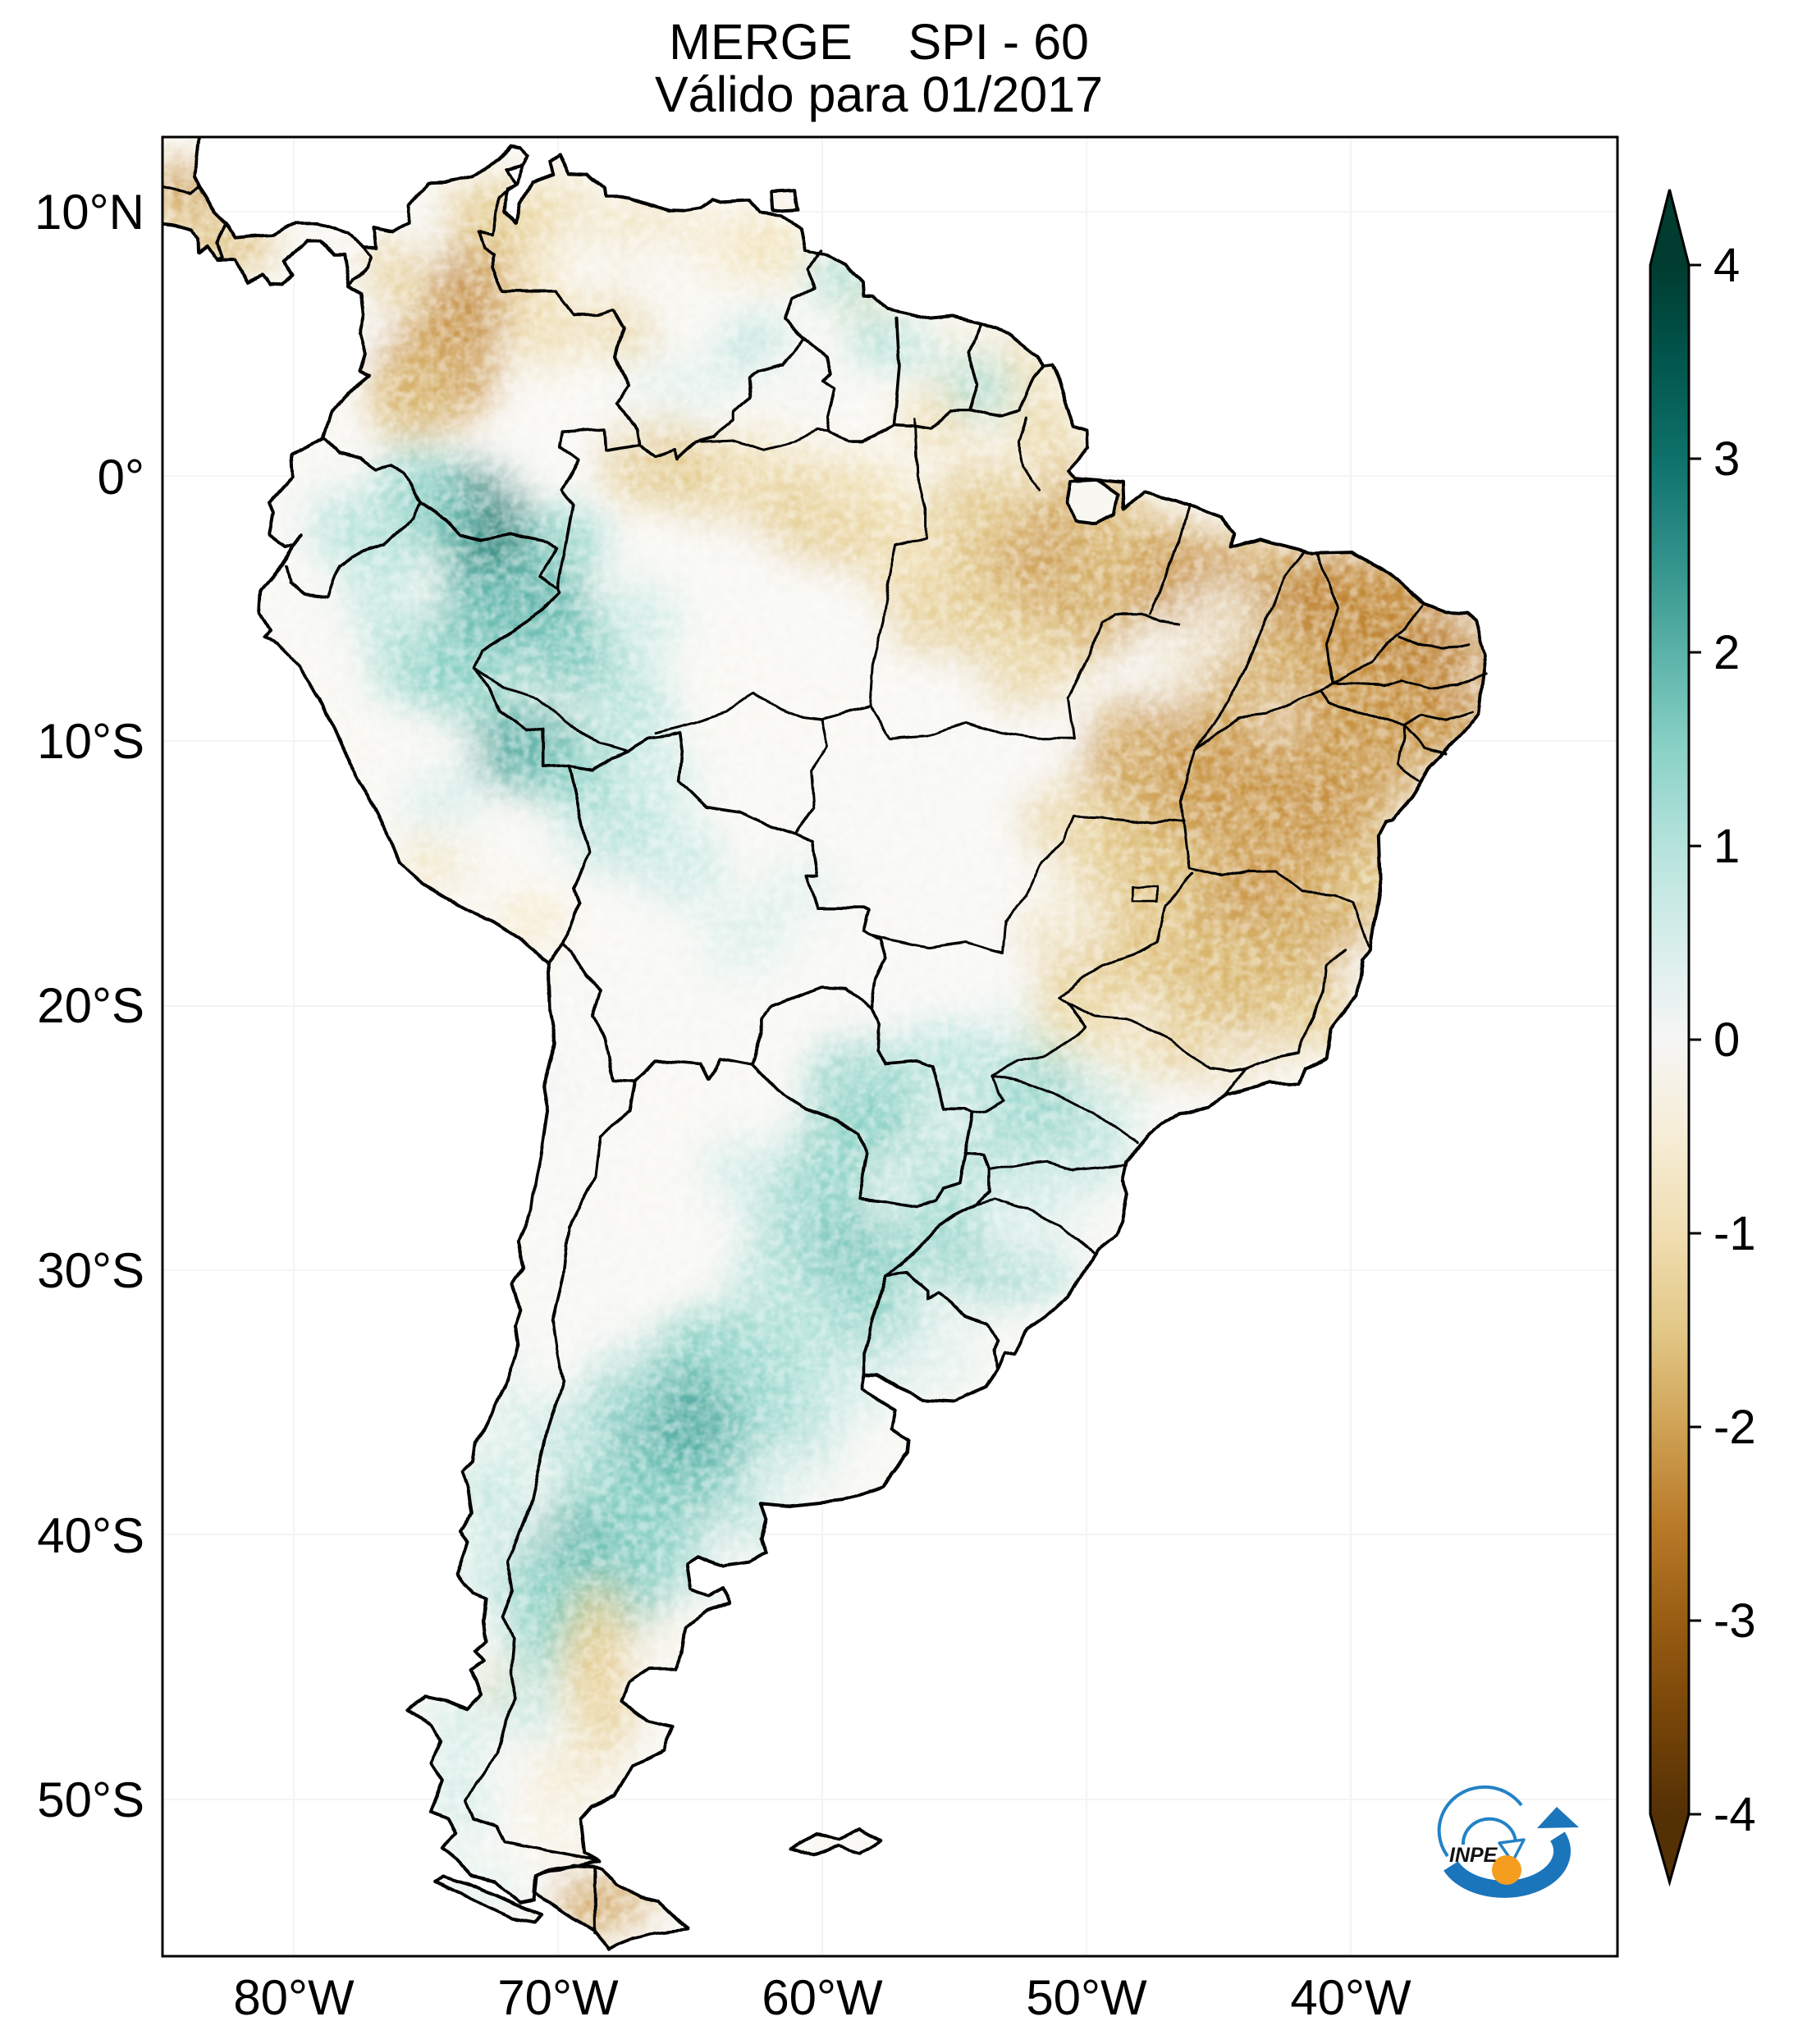 The width and height of the screenshot is (1798, 2044). Describe the element at coordinates (1726, 847) in the screenshot. I see `svg-text: 1` at that location.